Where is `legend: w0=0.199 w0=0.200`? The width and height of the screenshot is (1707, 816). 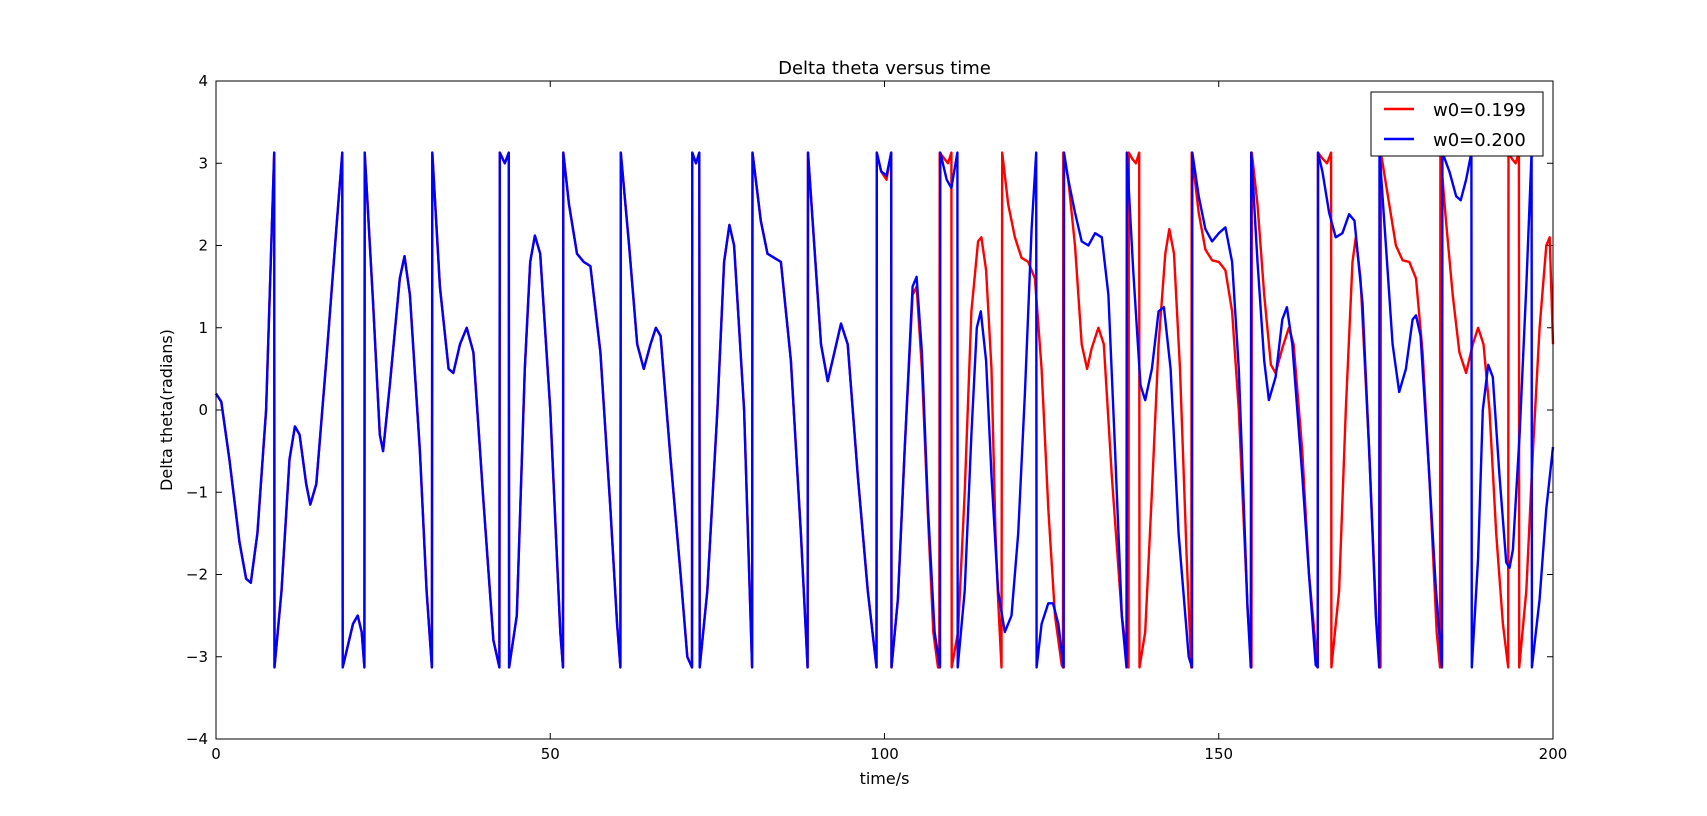
legend: w0=0.199 w0=0.200 is located at coordinates (1457, 124).